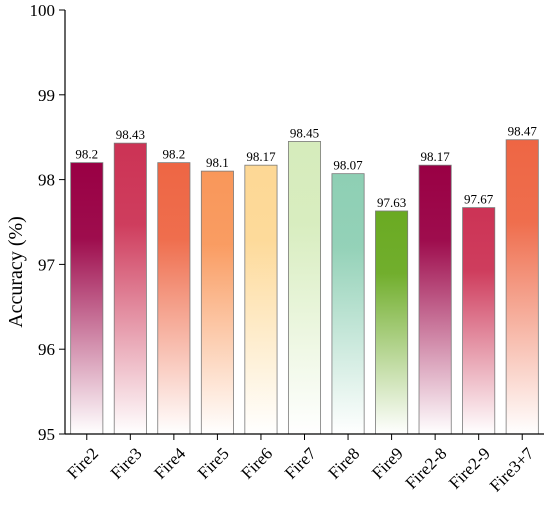 This screenshot has height=515, width=550. What do you see at coordinates (392, 322) in the screenshot?
I see `bar-fire9` at bounding box center [392, 322].